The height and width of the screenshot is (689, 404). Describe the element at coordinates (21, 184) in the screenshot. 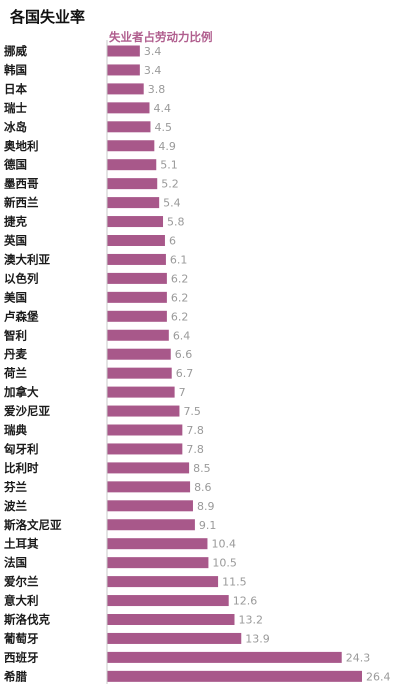

I see `category-label: 墨西哥` at that location.